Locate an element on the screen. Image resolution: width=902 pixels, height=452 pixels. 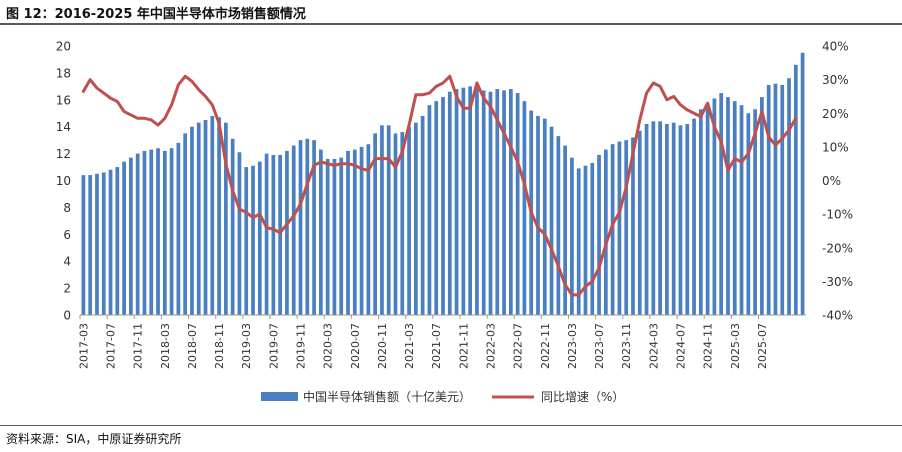
left-y-tick-label: 2 is located at coordinates (67, 289).